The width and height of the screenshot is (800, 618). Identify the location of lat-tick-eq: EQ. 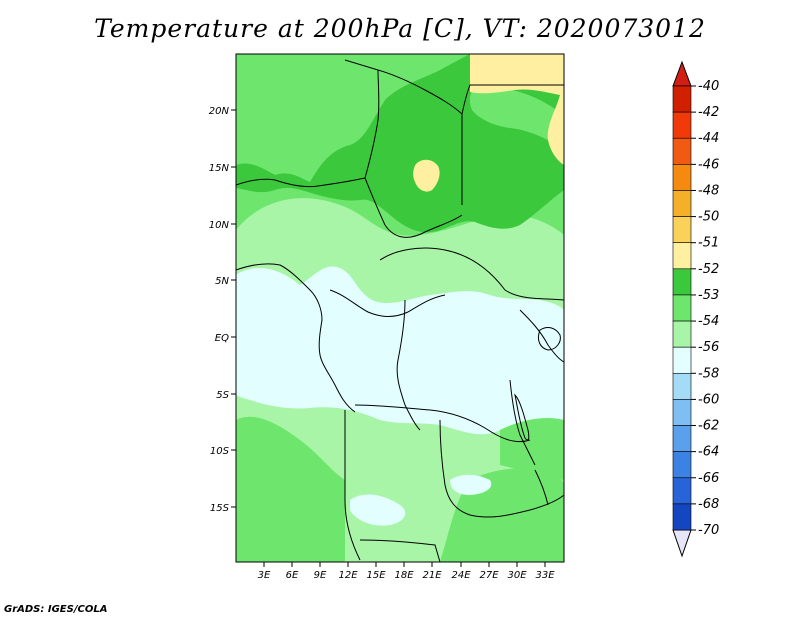
(225, 338).